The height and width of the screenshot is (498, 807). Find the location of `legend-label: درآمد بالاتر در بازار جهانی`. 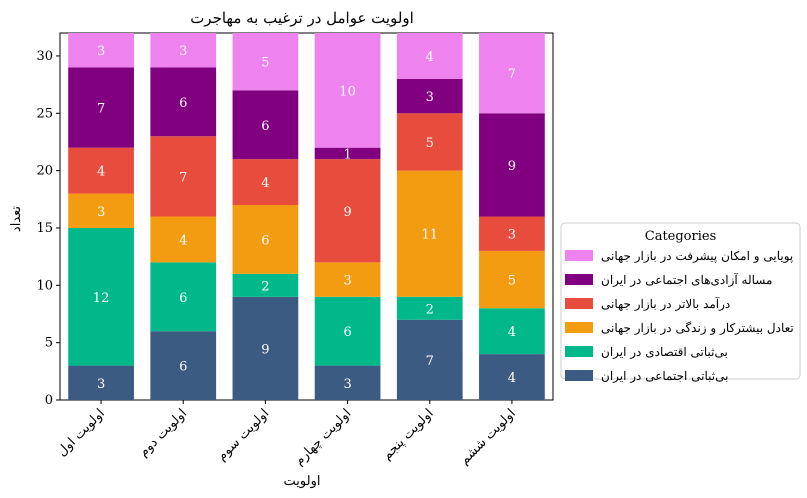

legend-label: درآمد بالاتر در بازار جهانی is located at coordinates (665, 303).